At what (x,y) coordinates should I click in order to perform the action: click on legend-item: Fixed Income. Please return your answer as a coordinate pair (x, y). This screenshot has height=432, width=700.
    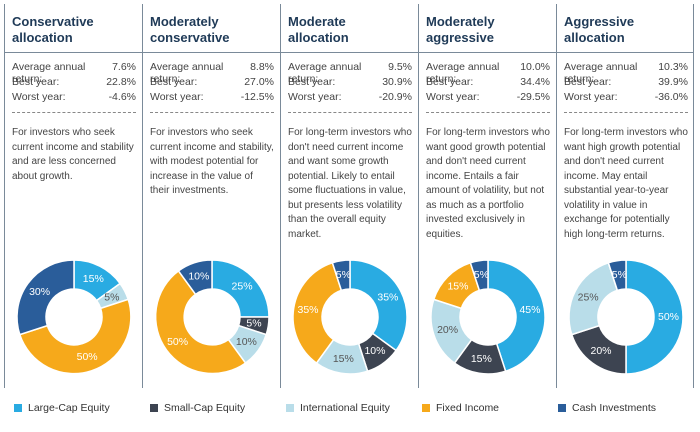
    Looking at the image, I should click on (490, 408).